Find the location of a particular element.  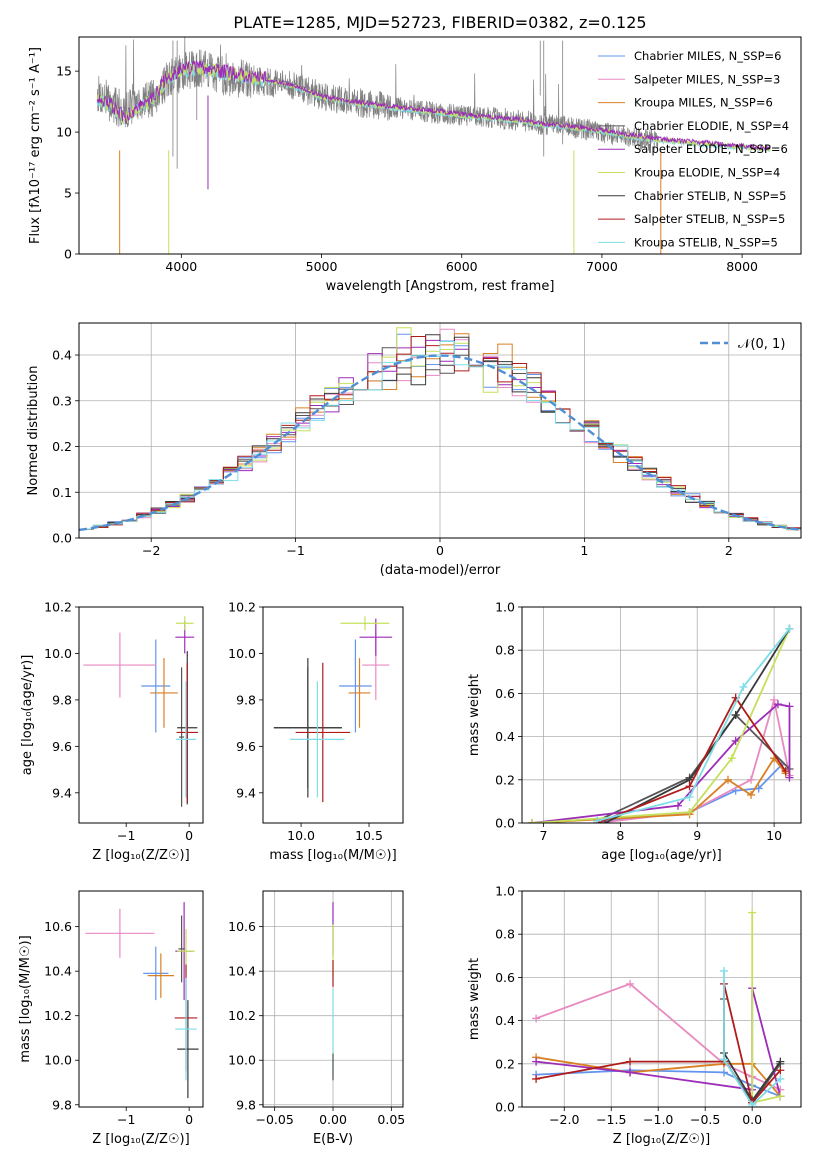

y-tick-label: 10 is located at coordinates (64, 132).